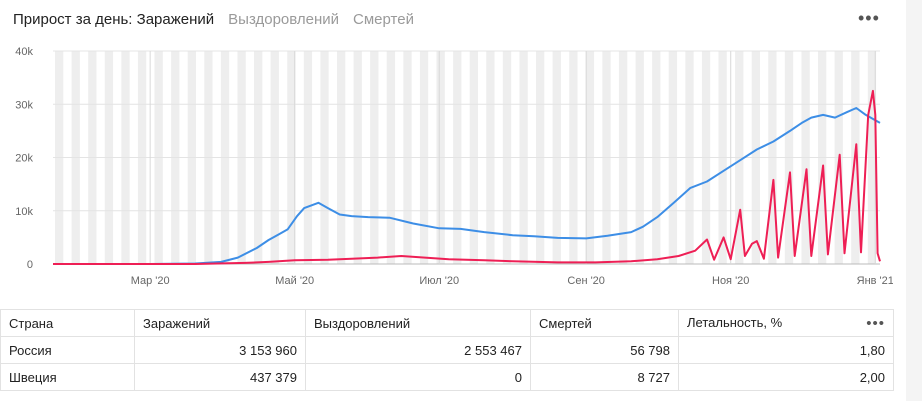 The height and width of the screenshot is (401, 922). I want to click on cell-country: Швеция, so click(67, 377).